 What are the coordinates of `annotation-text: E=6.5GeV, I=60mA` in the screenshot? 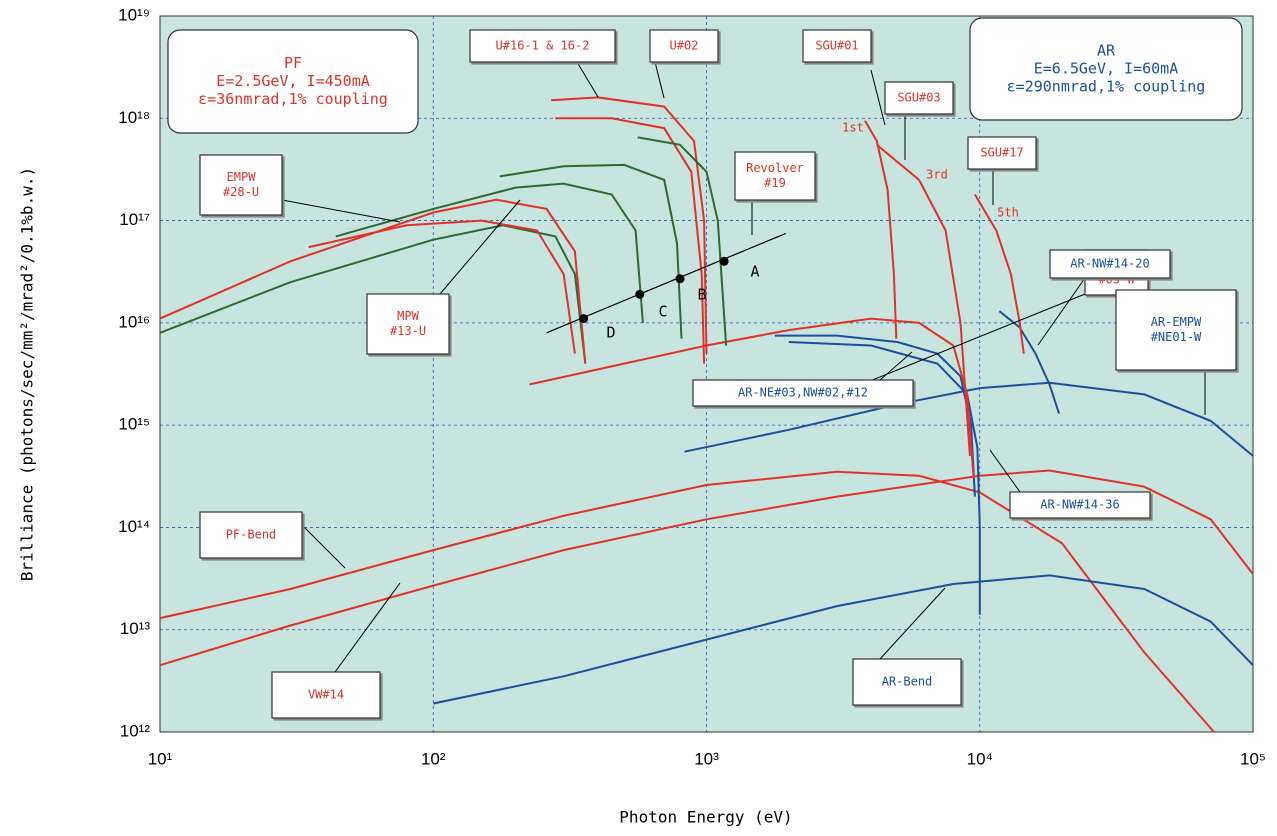 It's located at (1106, 69).